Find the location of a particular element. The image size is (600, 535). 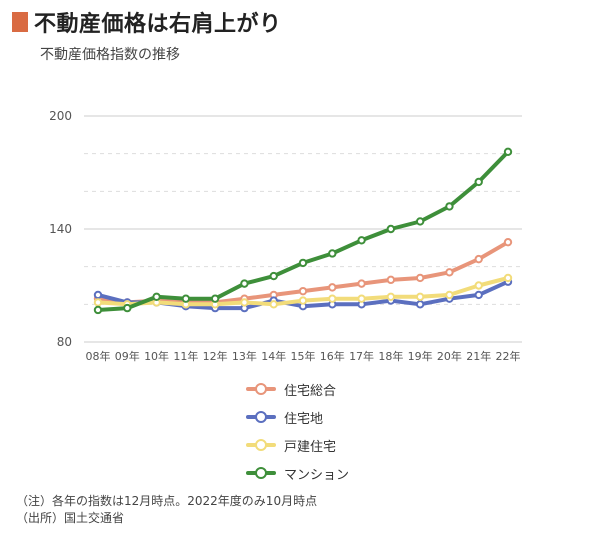

footnotes: （注）各年の指数は12月時点。2022年度のみ10月時点 （出所）国土交通省 is located at coordinates (166, 510).